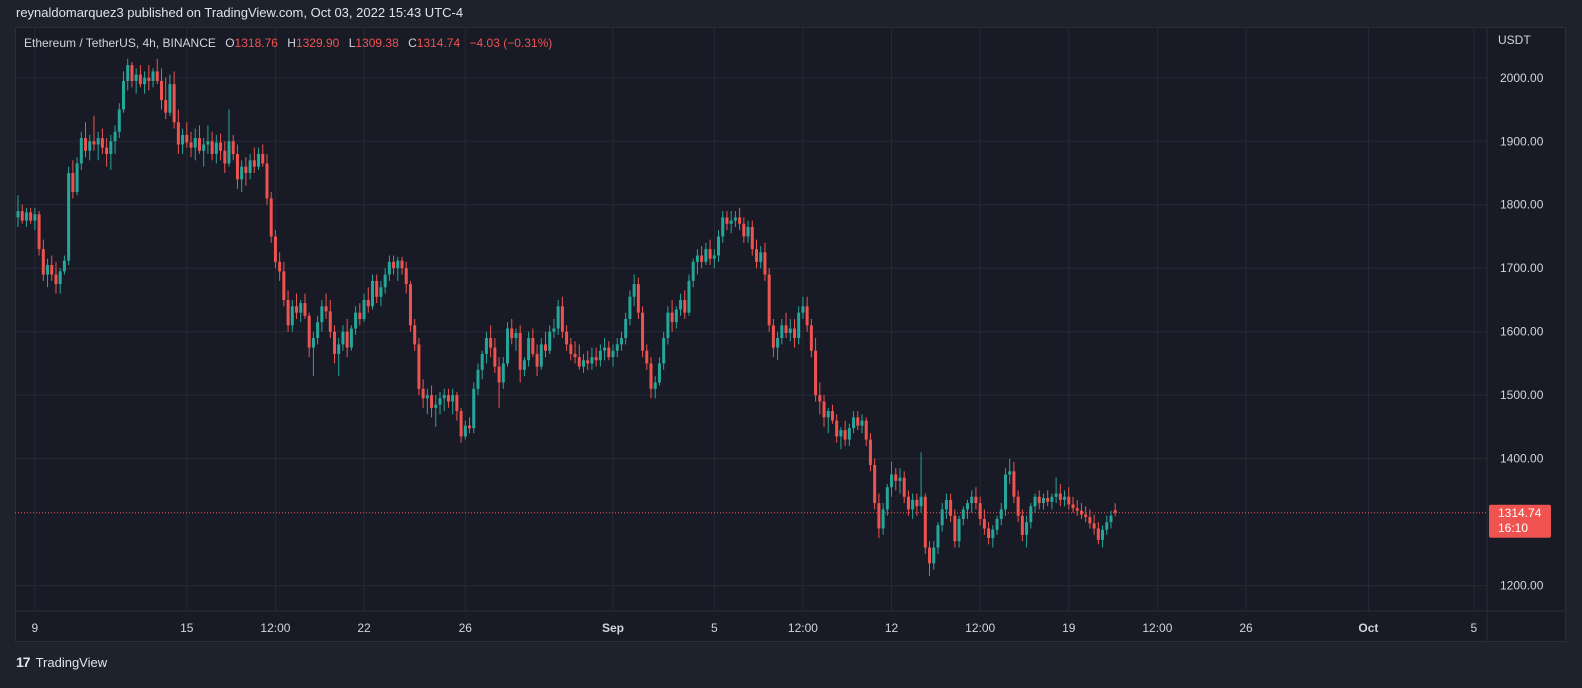 The height and width of the screenshot is (688, 1582). I want to click on x-tick-label: 5, so click(1474, 628).